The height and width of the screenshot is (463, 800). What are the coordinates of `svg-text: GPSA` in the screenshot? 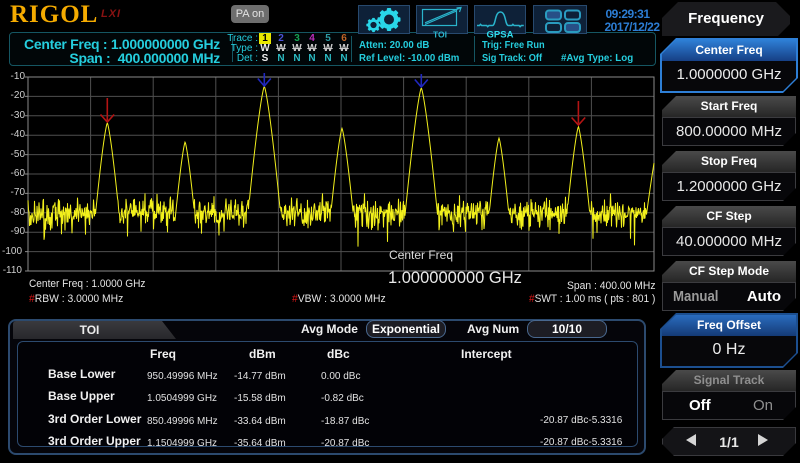 It's located at (500, 35).